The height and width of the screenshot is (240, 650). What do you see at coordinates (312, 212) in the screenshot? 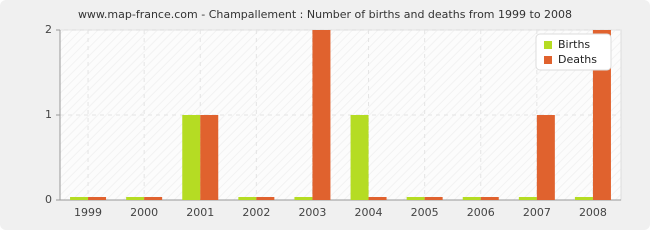
I see `x-tick-label: 2003` at bounding box center [312, 212].